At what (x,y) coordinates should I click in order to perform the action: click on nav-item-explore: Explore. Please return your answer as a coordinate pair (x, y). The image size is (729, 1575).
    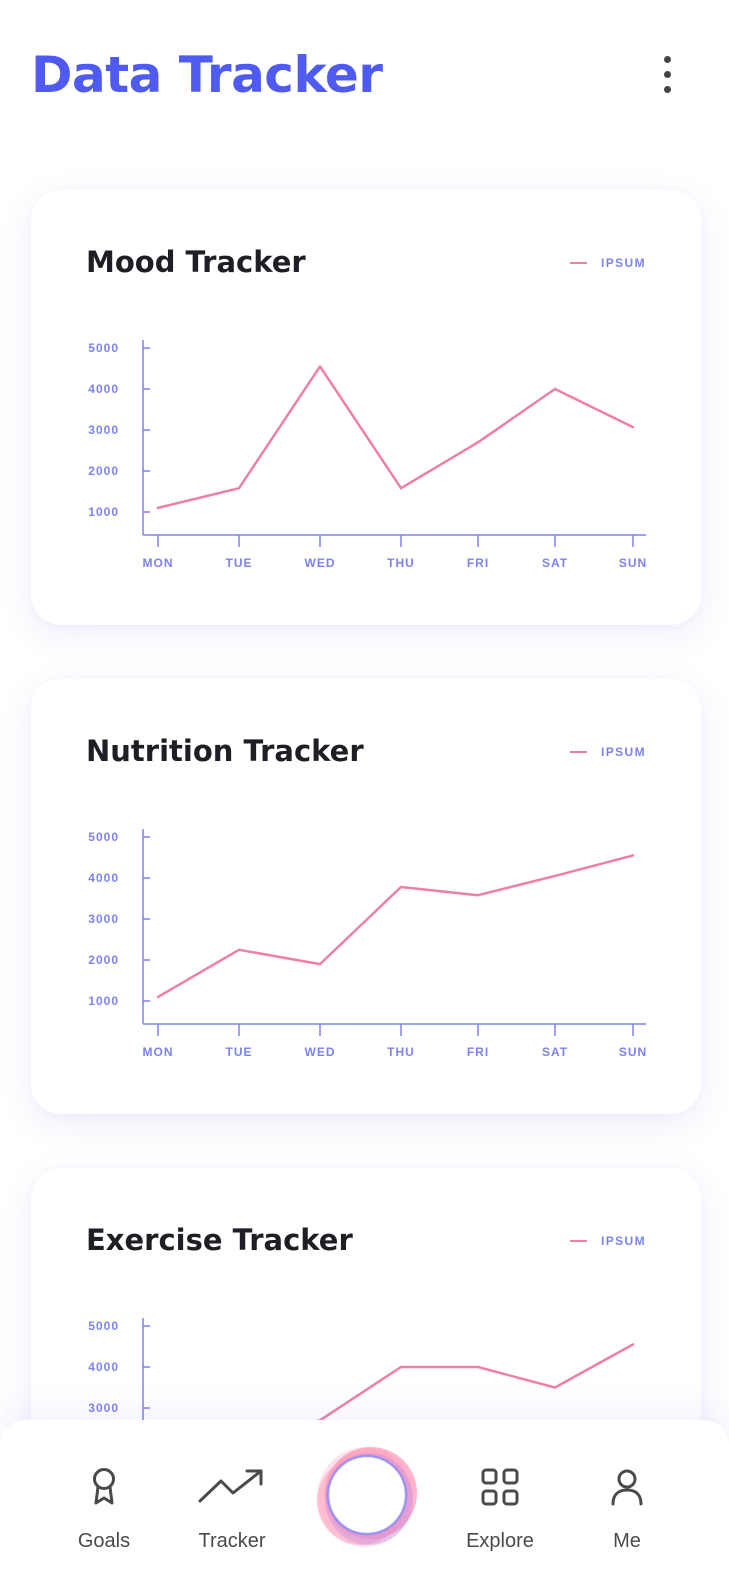
    Looking at the image, I should click on (500, 1497).